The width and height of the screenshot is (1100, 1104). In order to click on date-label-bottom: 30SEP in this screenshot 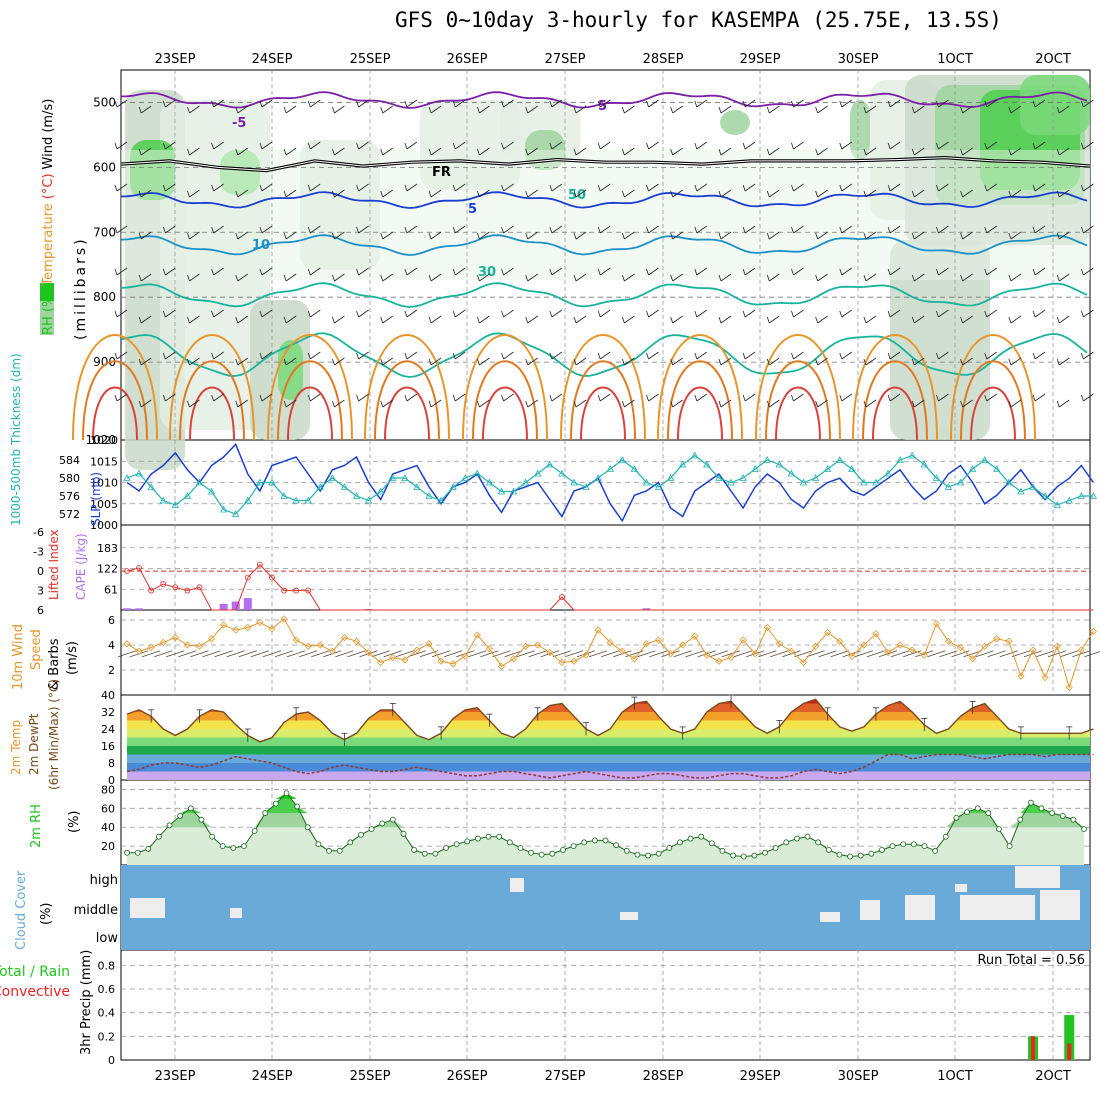, I will do `click(858, 1076)`.